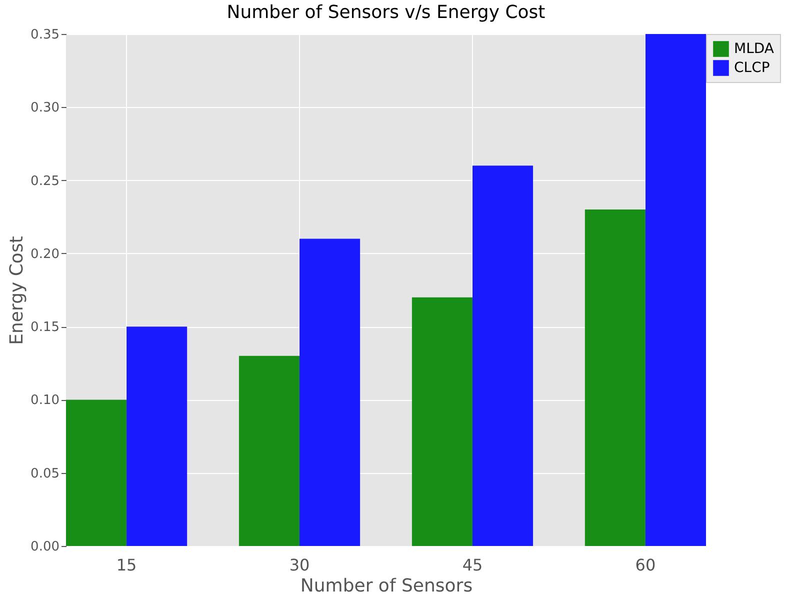 The width and height of the screenshot is (800, 607). What do you see at coordinates (752, 68) in the screenshot?
I see `legend-label: CLCP` at bounding box center [752, 68].